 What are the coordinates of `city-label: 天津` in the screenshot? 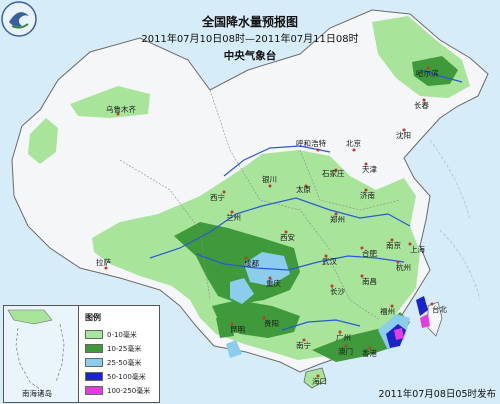 It's located at (369, 169).